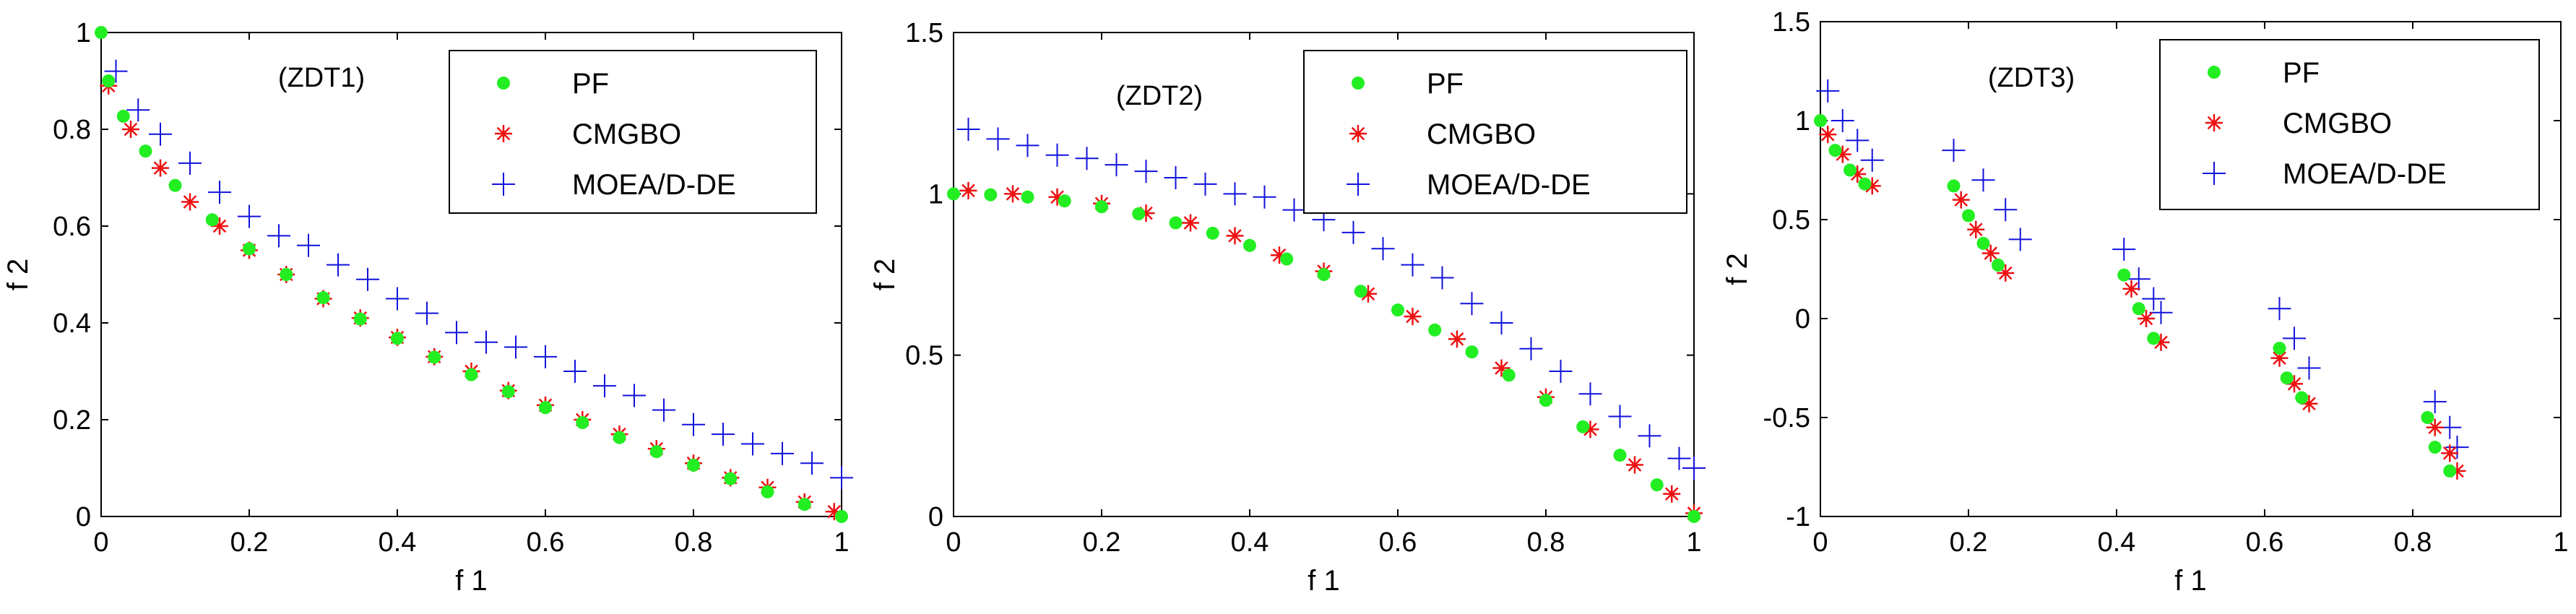  I want to click on chart-annotation: (ZDT2), so click(1159, 96).